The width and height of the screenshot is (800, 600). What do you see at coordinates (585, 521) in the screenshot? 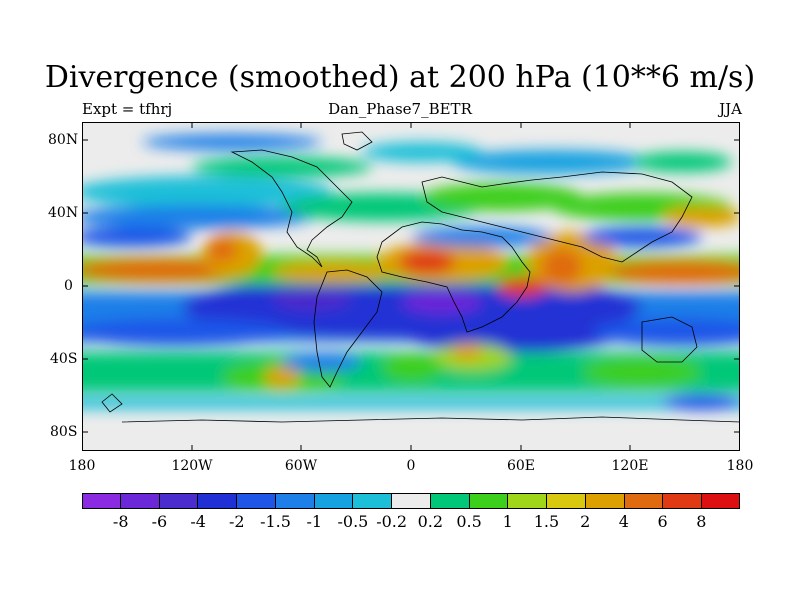
I see `colorbar-tick-label: 2` at bounding box center [585, 521].